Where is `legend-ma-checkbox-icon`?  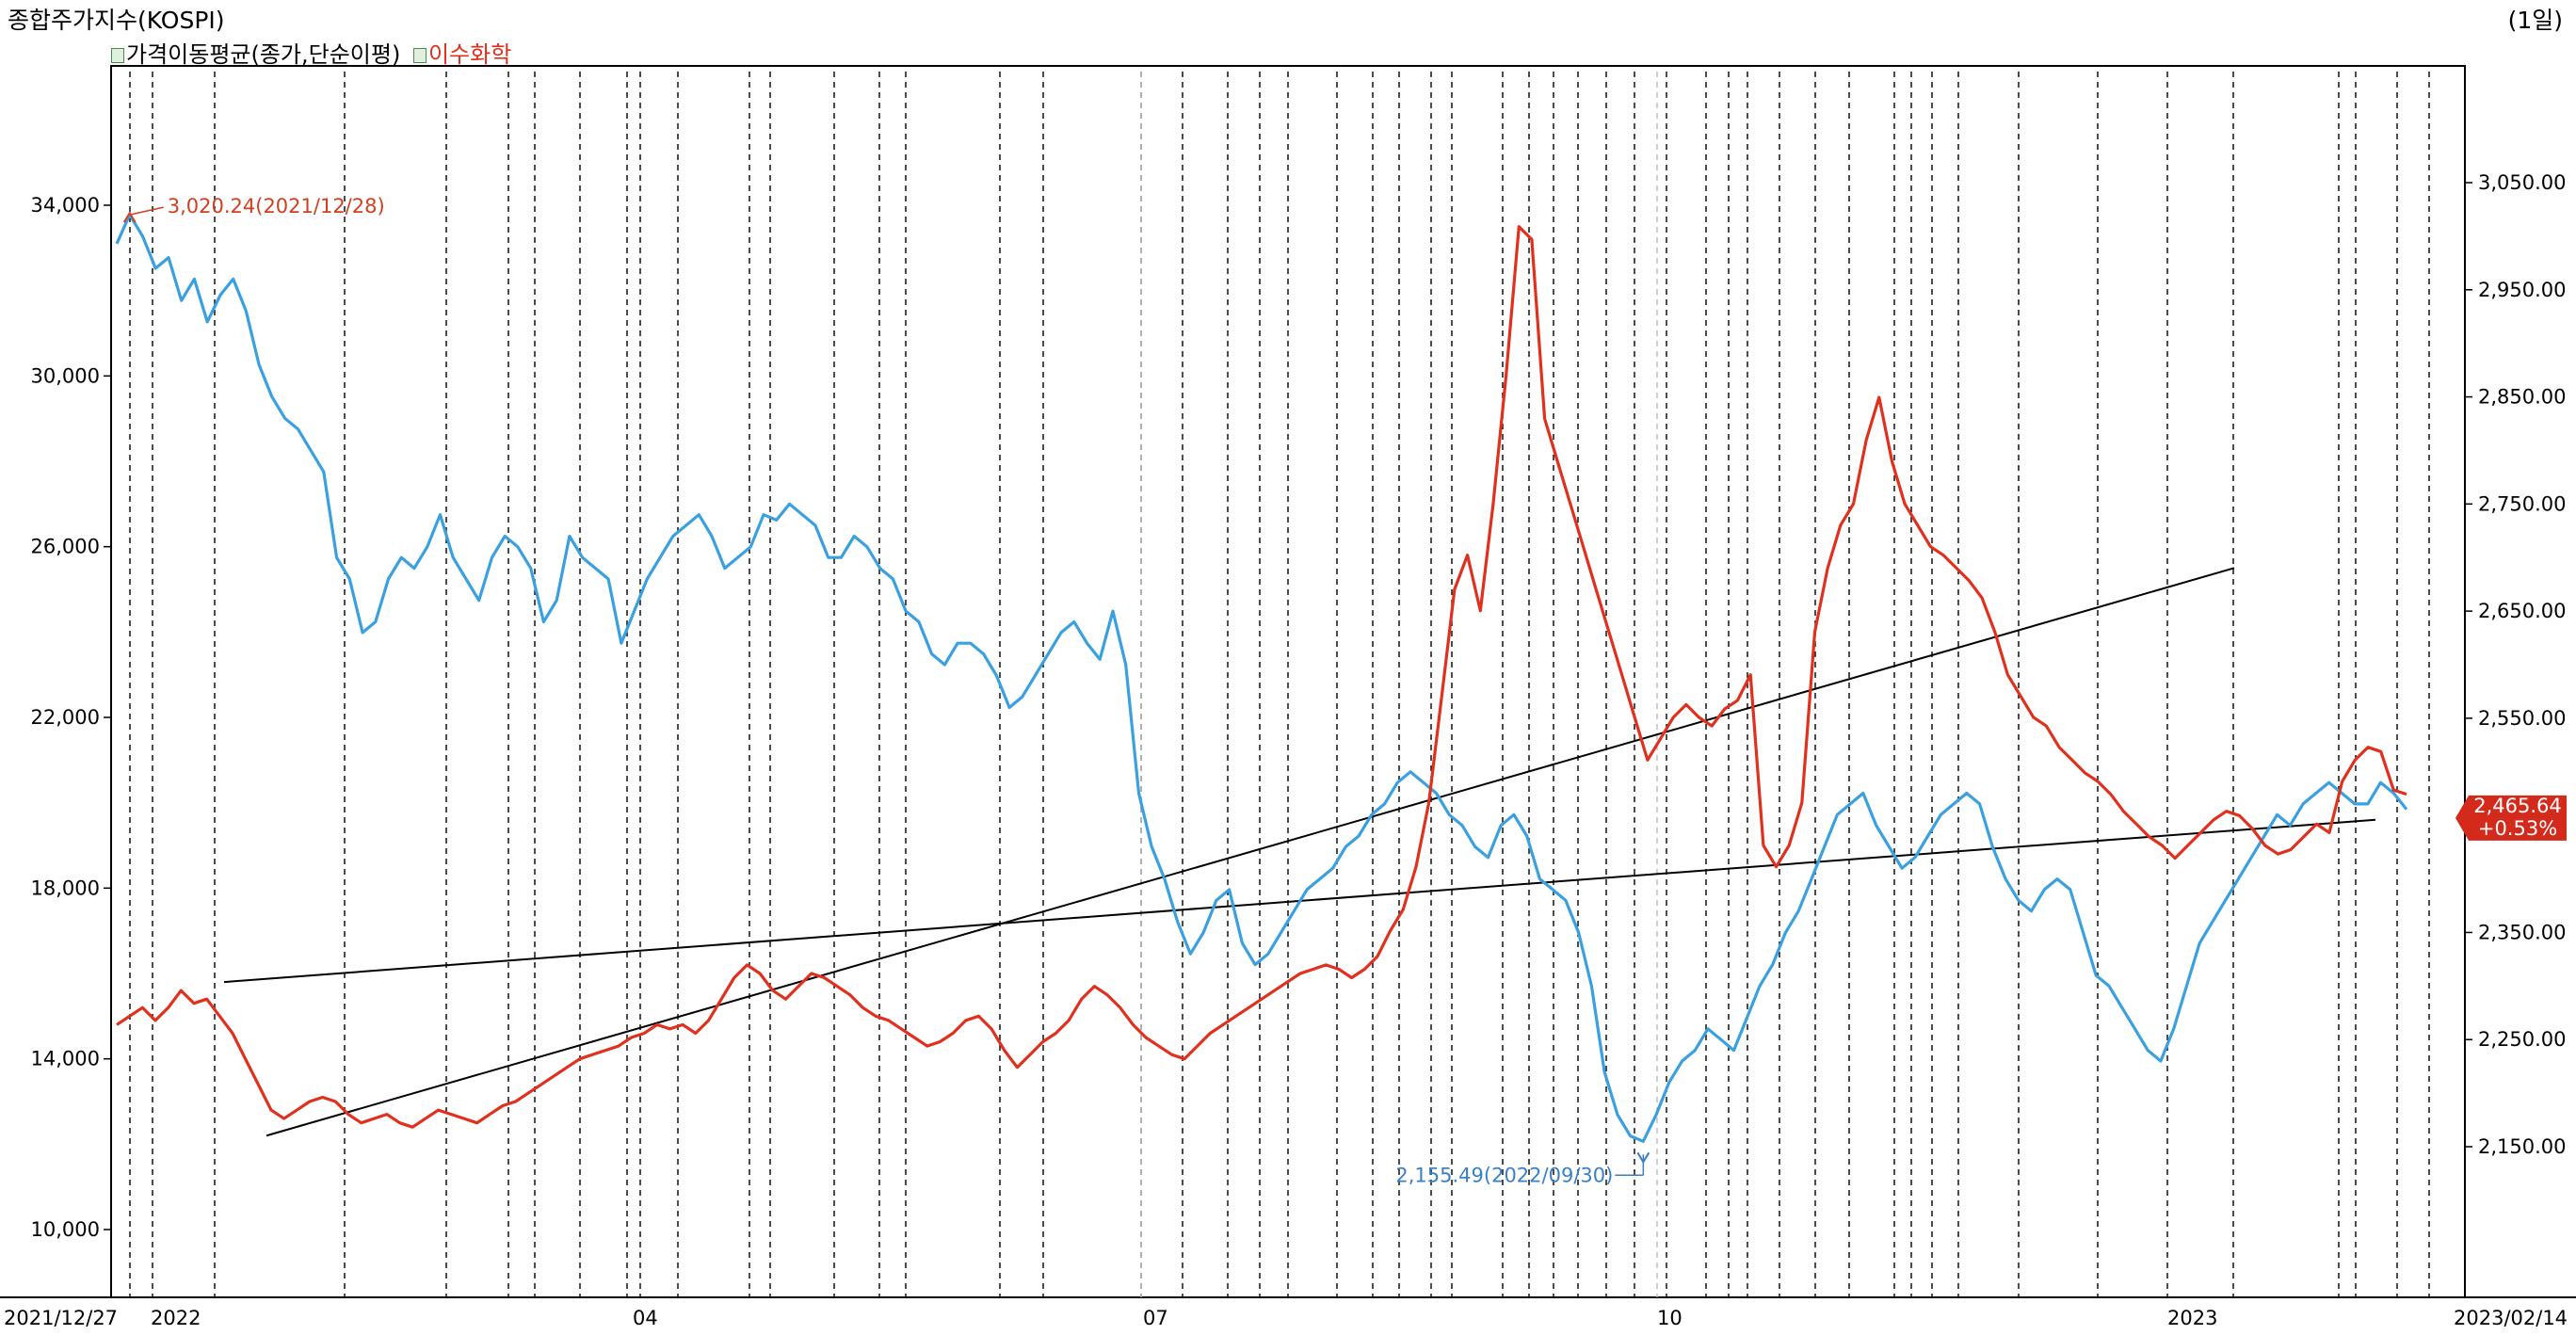
legend-ma-checkbox-icon is located at coordinates (117, 55).